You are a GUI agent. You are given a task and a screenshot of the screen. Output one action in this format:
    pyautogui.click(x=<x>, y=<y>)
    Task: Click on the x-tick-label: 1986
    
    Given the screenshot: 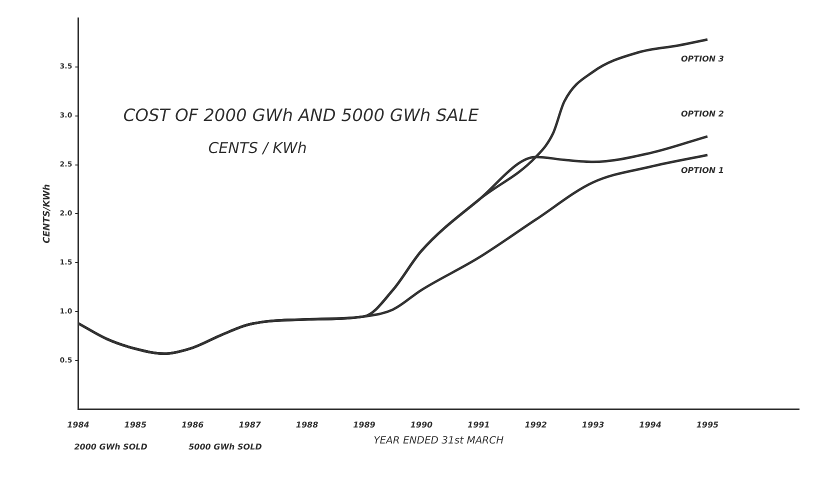 What is the action you would take?
    pyautogui.click(x=192, y=425)
    